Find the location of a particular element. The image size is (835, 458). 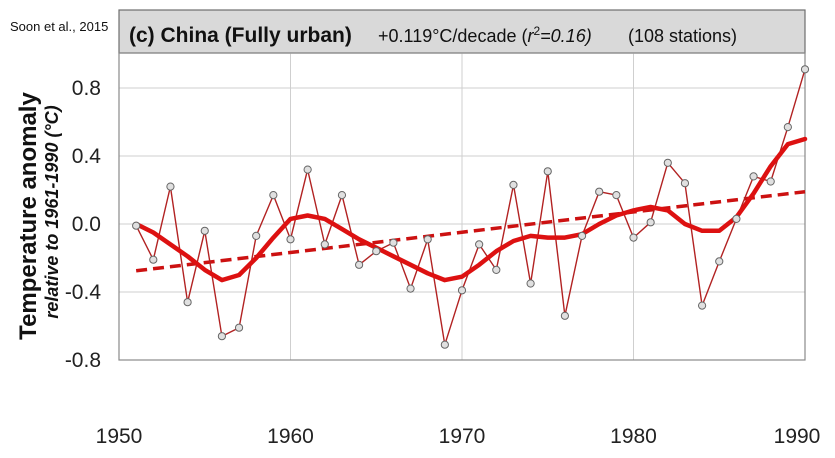

y-tick-label: -0.4 is located at coordinates (83, 292).